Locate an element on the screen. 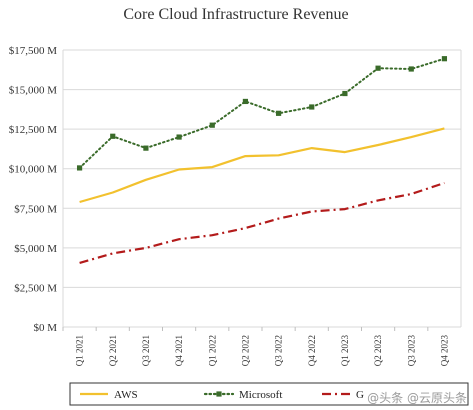 This screenshot has width=473, height=410. x-tick-label: Q4 2022 is located at coordinates (312, 350).